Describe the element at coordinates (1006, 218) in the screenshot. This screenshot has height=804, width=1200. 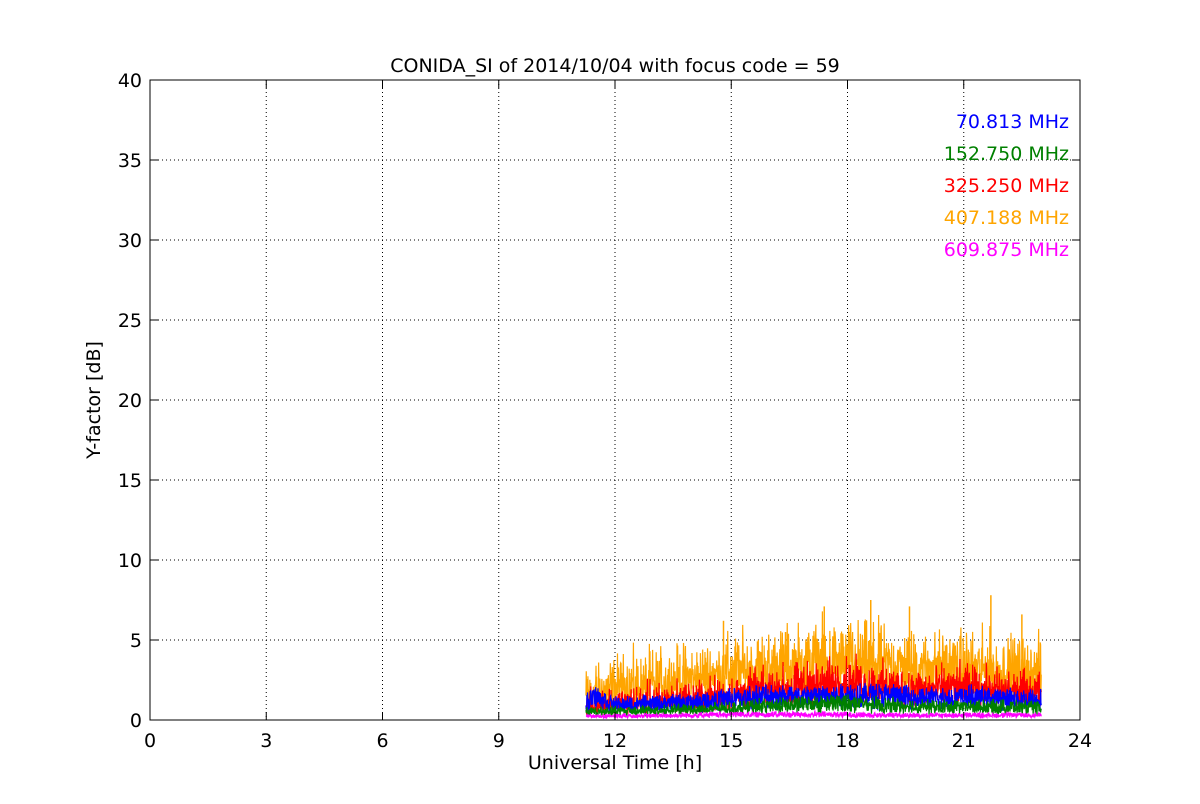
I see `legend-entry: 407.188 MHz` at that location.